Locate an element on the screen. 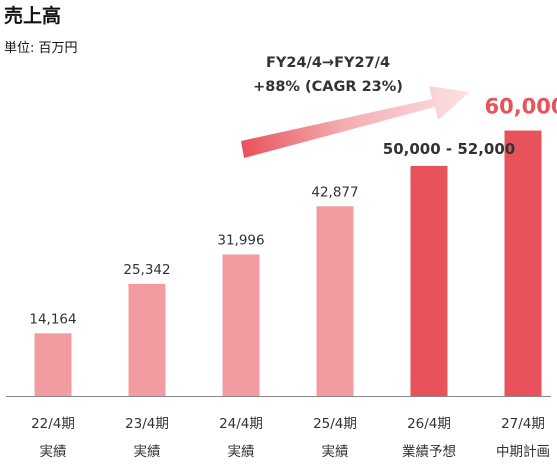 This screenshot has width=557, height=466. value-label-24/4期: 31,996 is located at coordinates (240, 240).